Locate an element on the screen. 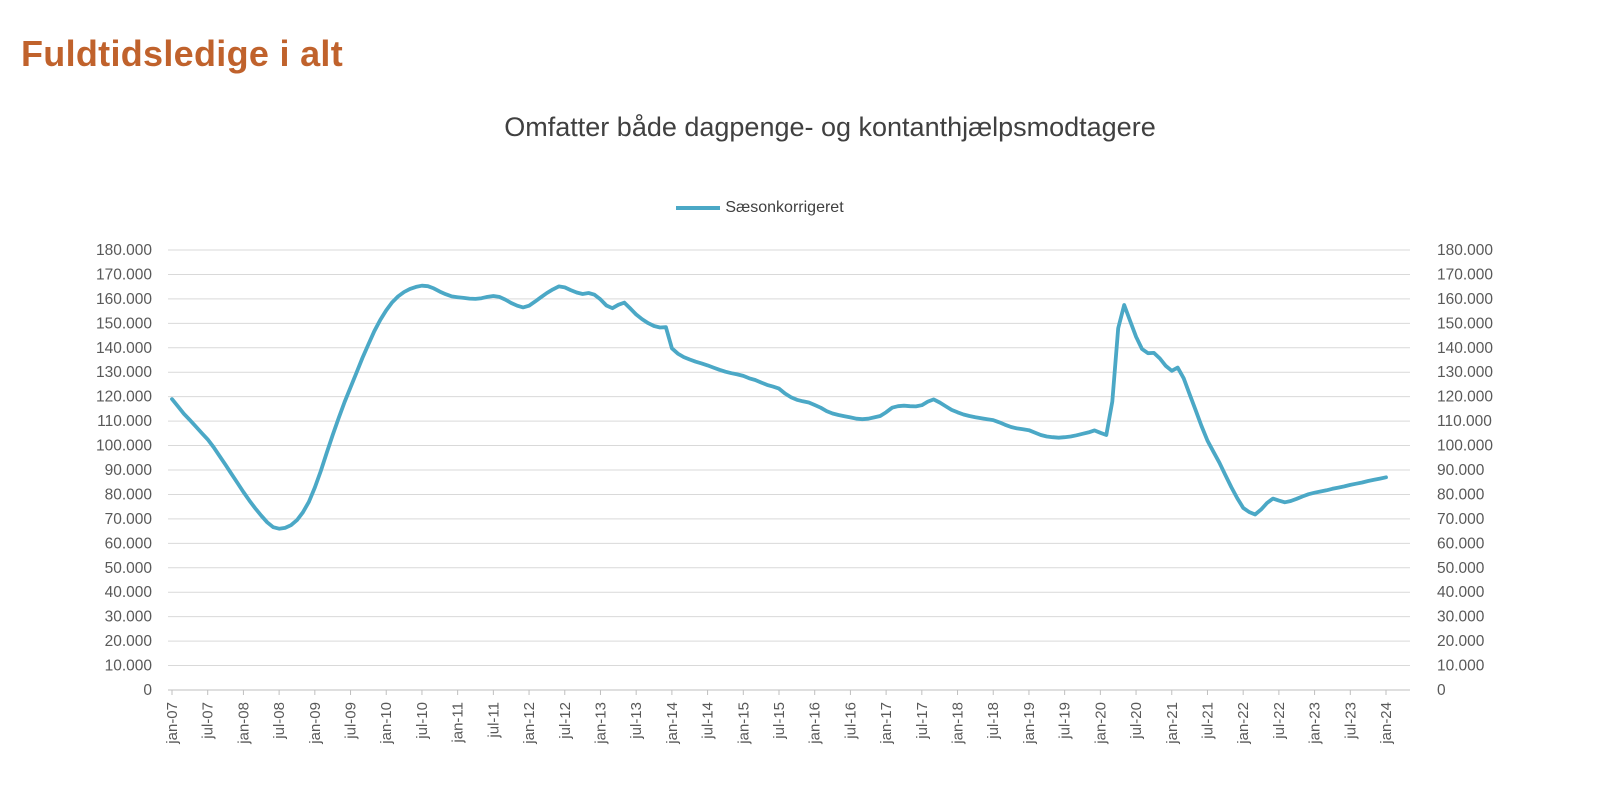  svg-text: jul-11 is located at coordinates (493, 720).